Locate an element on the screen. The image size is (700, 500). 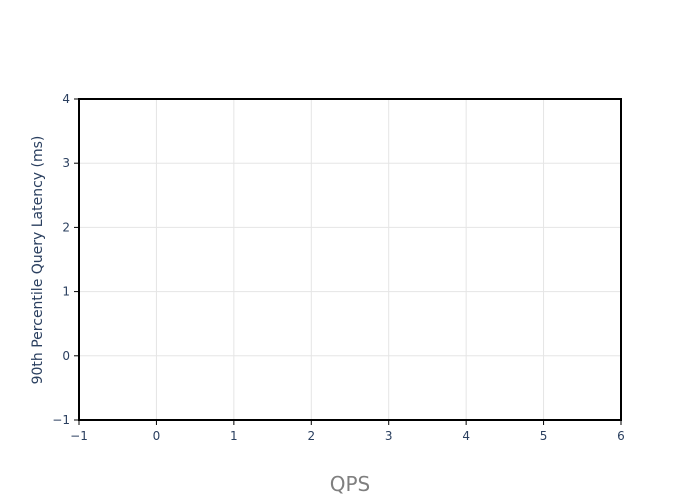
x-tick-label: 1 is located at coordinates (234, 436).